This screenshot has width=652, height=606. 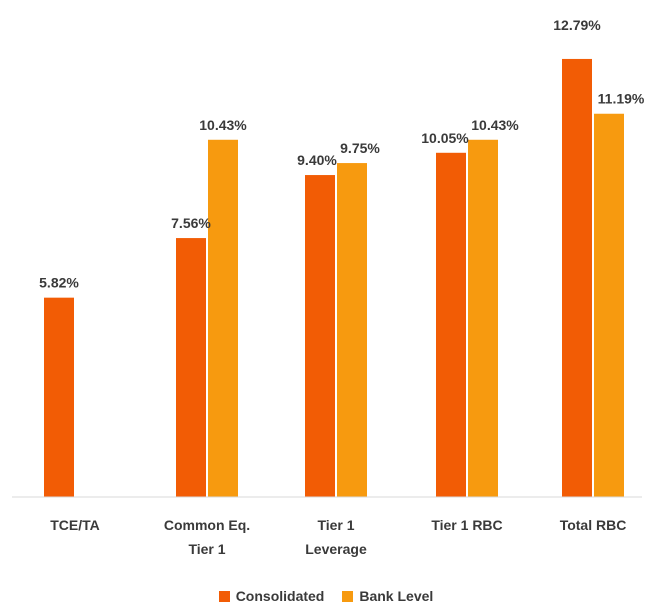 What do you see at coordinates (495, 125) in the screenshot?
I see `value-label-bank-level-tier-1-rbc: 10.43%` at bounding box center [495, 125].